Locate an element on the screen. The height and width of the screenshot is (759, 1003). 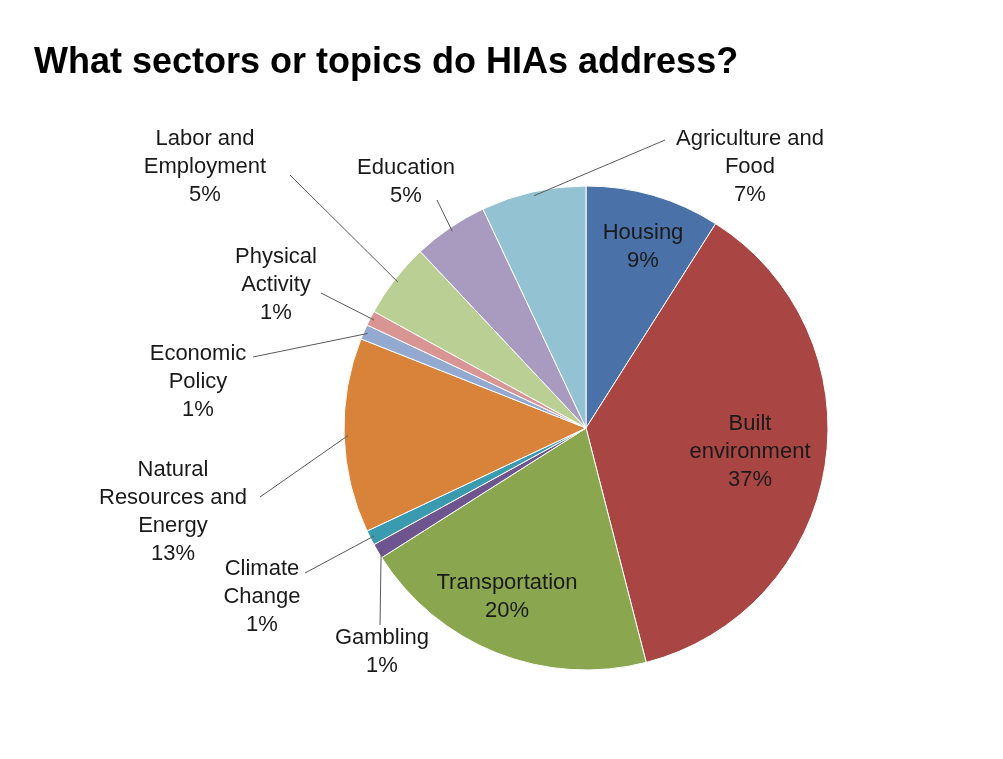
data-label: 7% is located at coordinates (750, 193).